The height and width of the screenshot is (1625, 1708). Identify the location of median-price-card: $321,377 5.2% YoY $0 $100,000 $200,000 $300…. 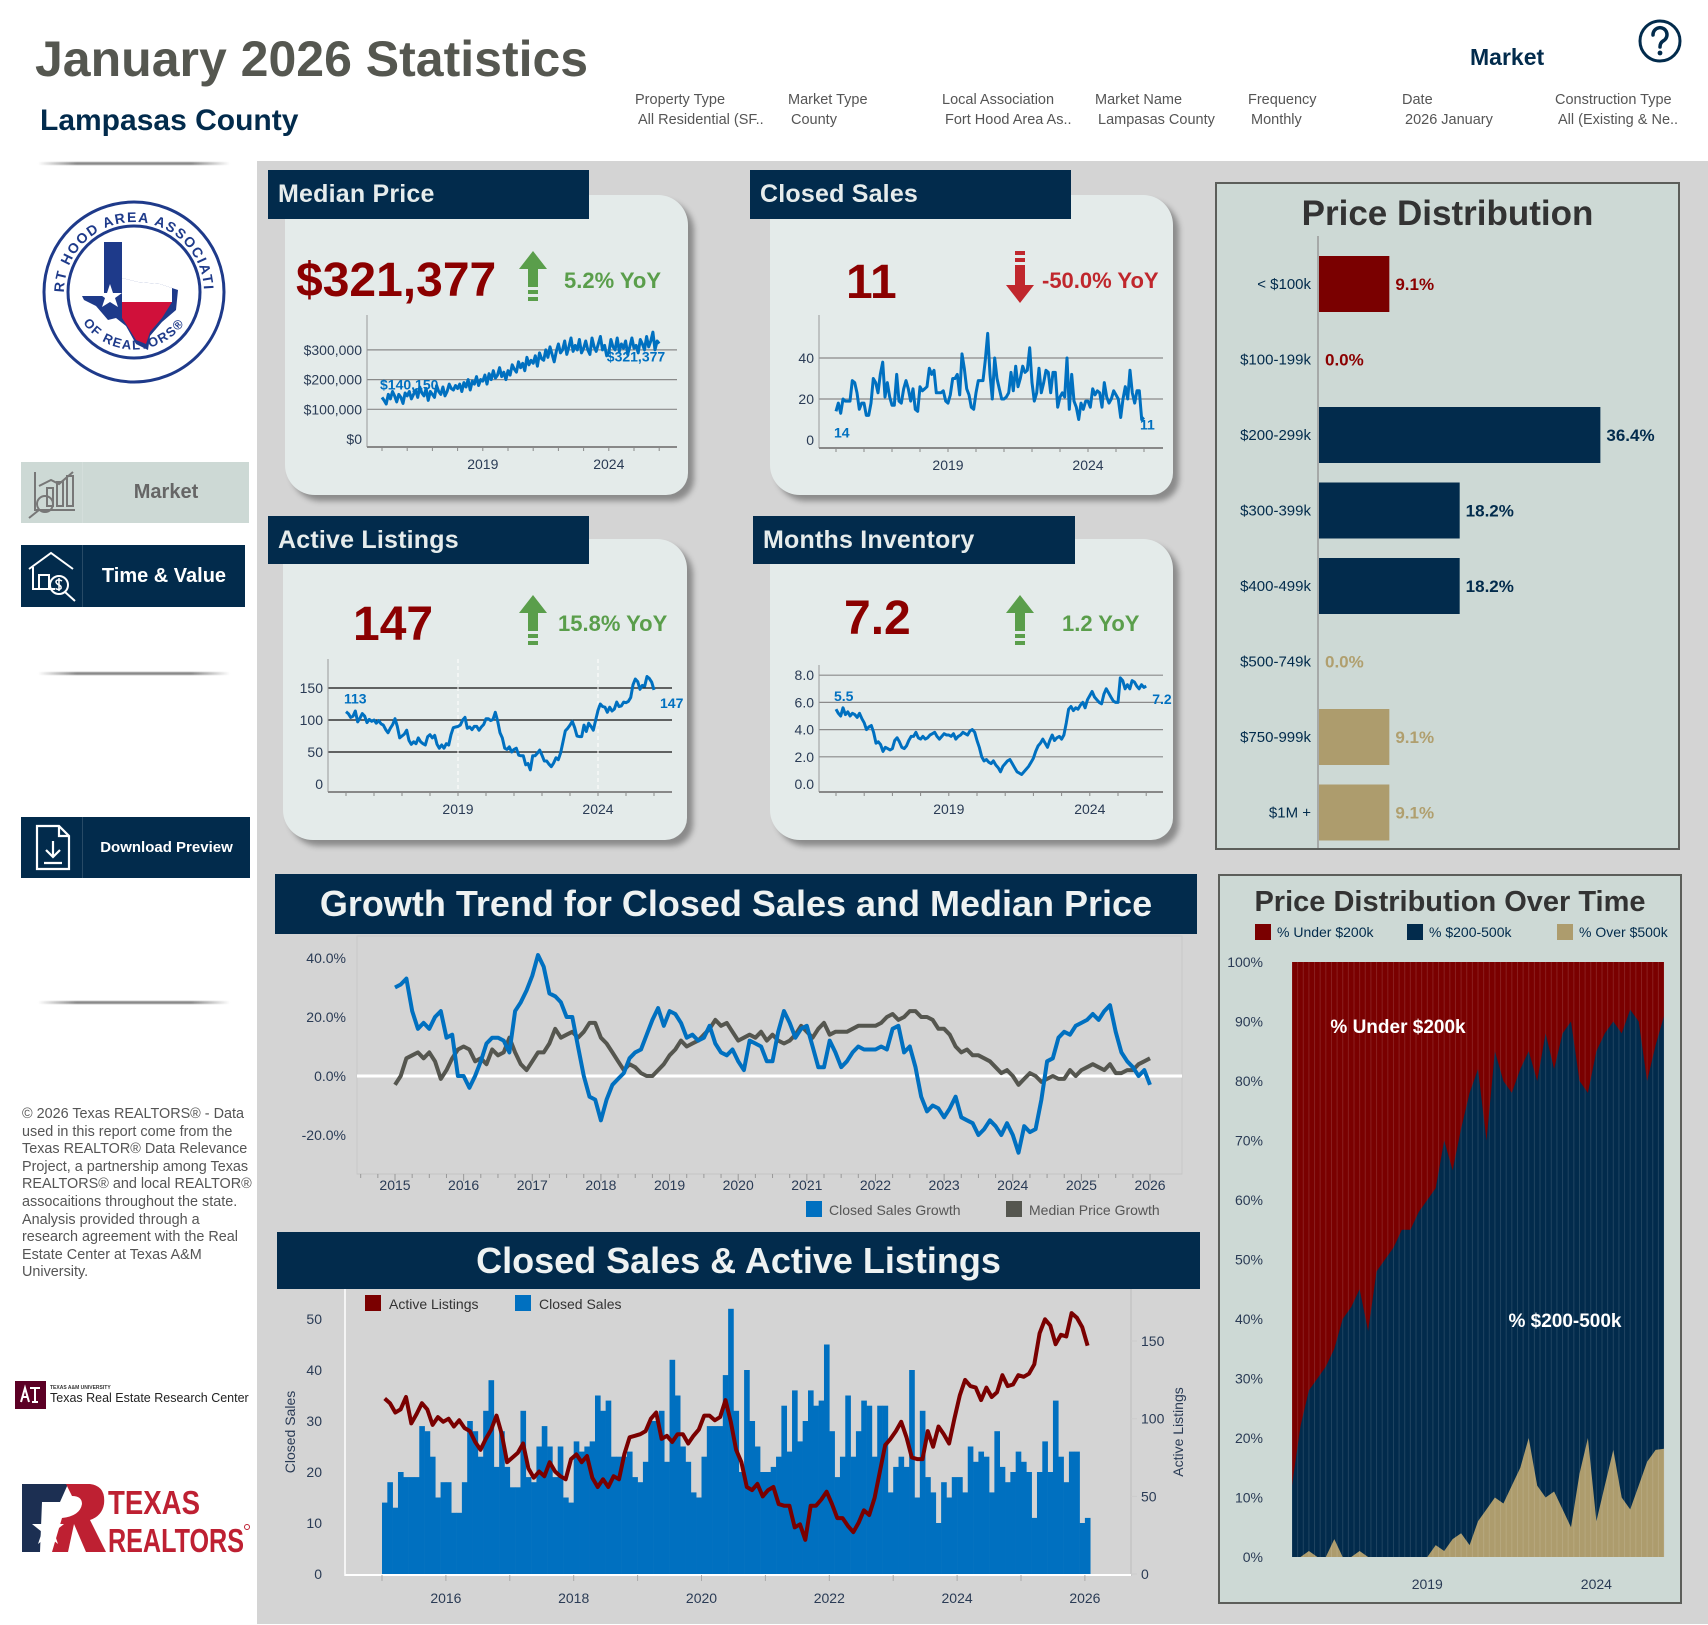
(486, 345).